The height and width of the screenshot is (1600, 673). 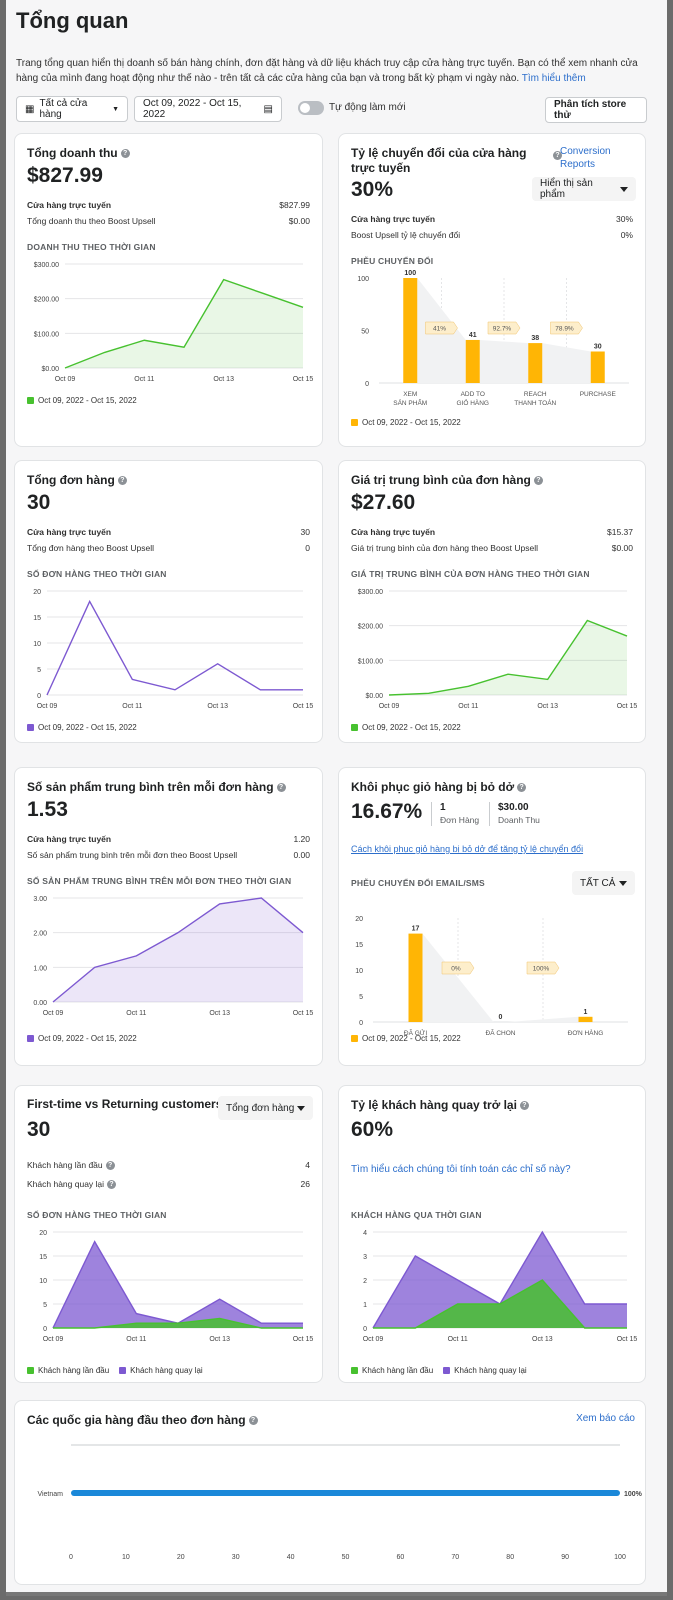 I want to click on y-tick-label: 3.00, so click(x=40, y=899).